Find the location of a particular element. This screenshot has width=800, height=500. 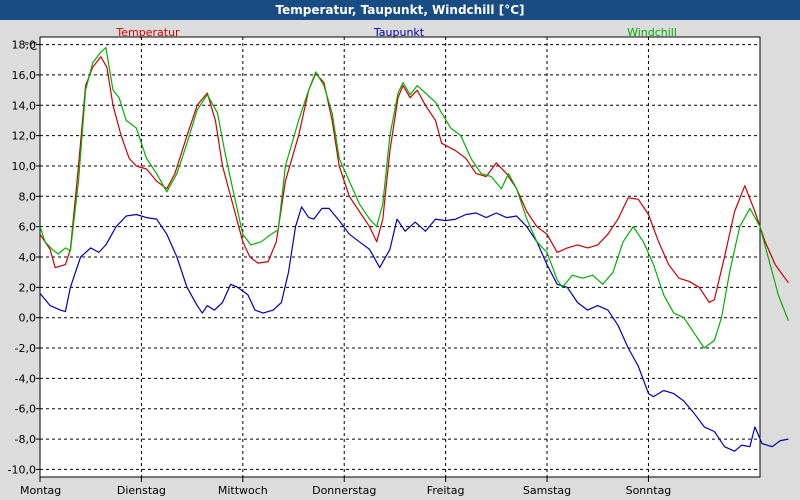

y-tick-label: 6,0 is located at coordinates (28, 227).